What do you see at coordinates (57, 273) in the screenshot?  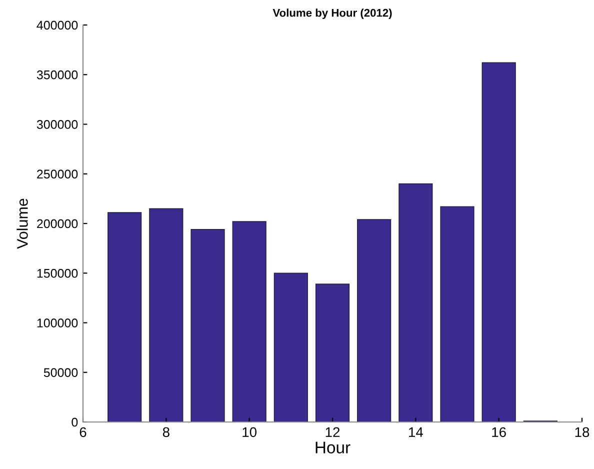 I see `y-tick-label: 150000` at bounding box center [57, 273].